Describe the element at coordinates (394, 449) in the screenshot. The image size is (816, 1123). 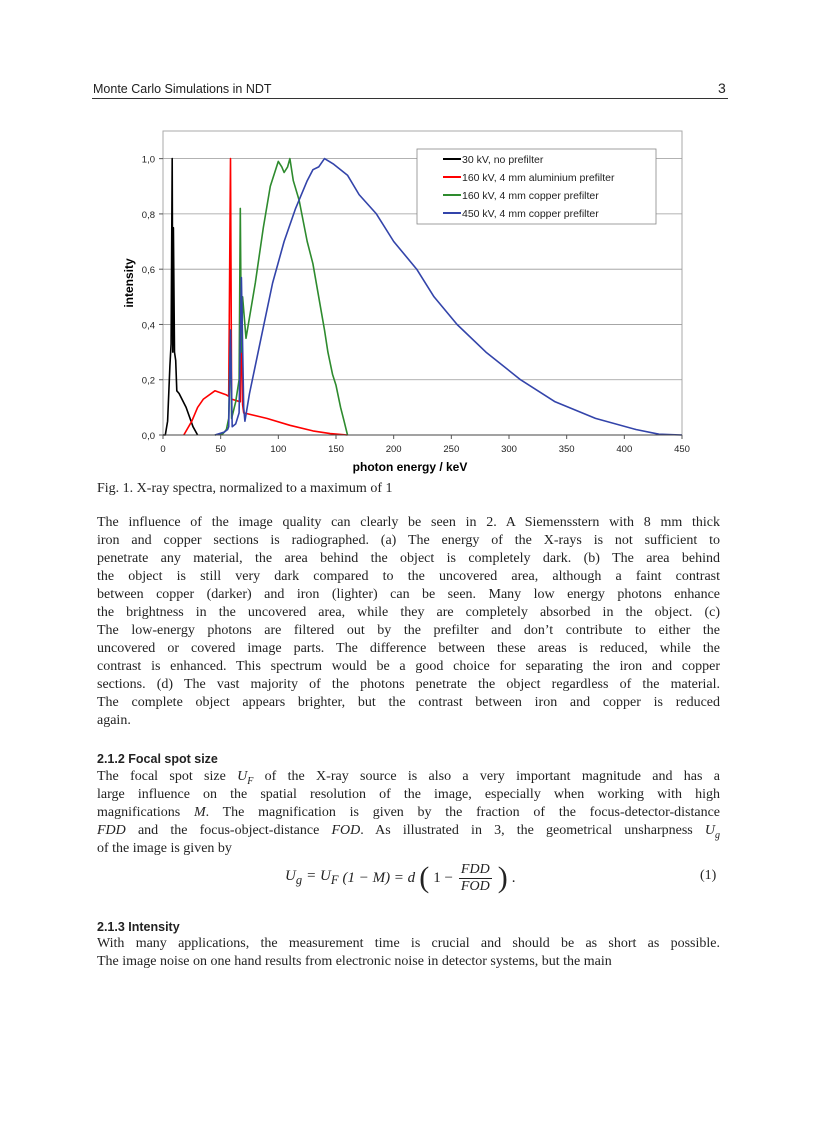
I see `x-tick-label: 200` at that location.